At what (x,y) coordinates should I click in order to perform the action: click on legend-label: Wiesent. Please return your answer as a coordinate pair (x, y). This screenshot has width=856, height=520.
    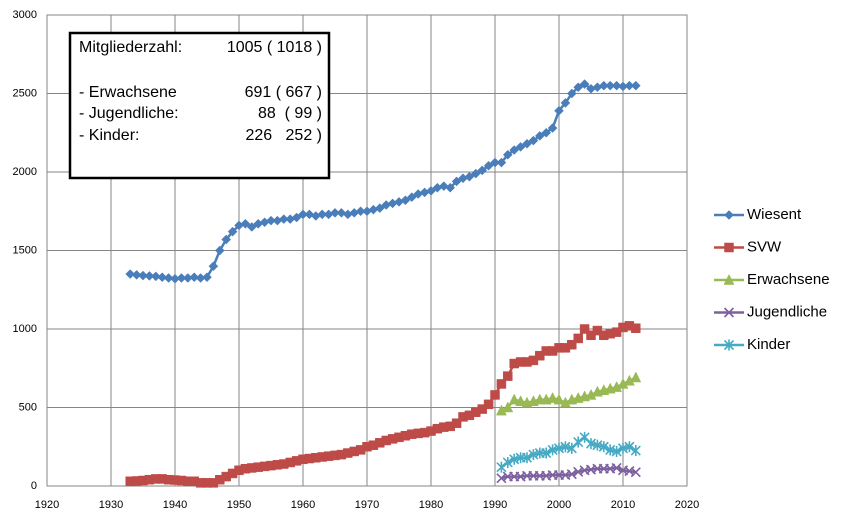
    Looking at the image, I should click on (774, 214).